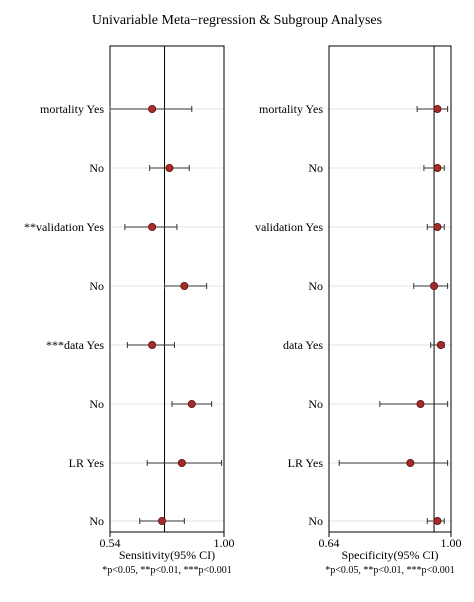  What do you see at coordinates (390, 555) in the screenshot?
I see `x-axis-label: Specificity(95% CI)` at bounding box center [390, 555].